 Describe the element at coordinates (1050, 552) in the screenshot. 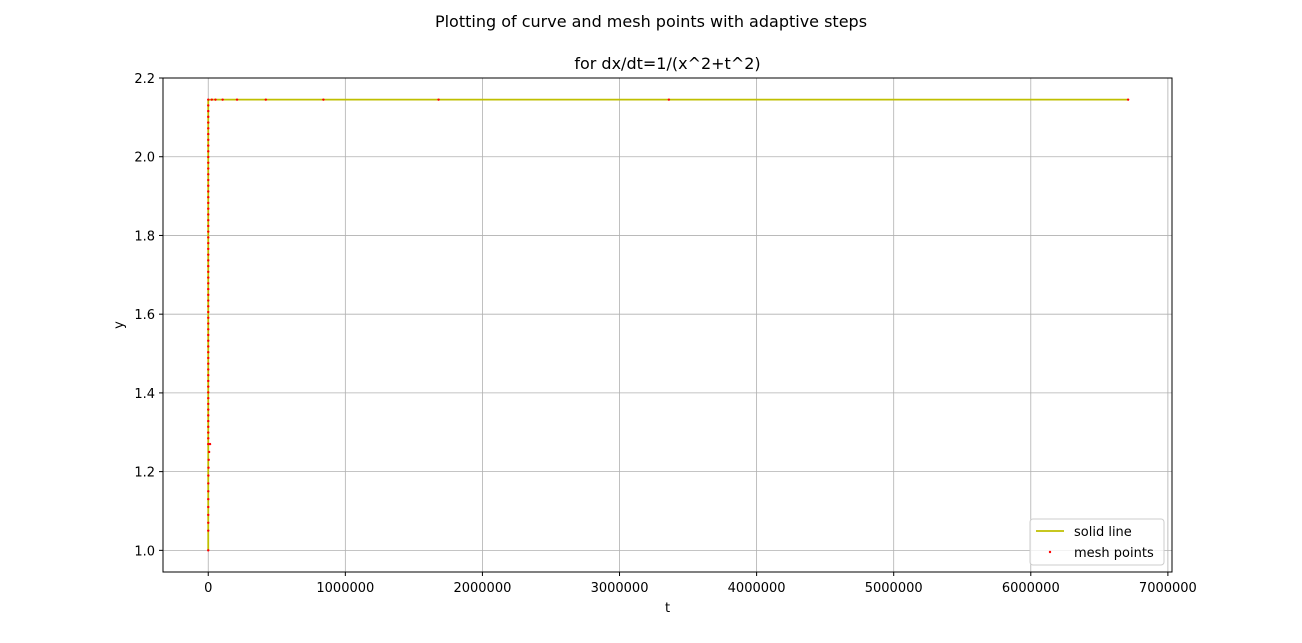

I see `legend-marker-swatch` at that location.